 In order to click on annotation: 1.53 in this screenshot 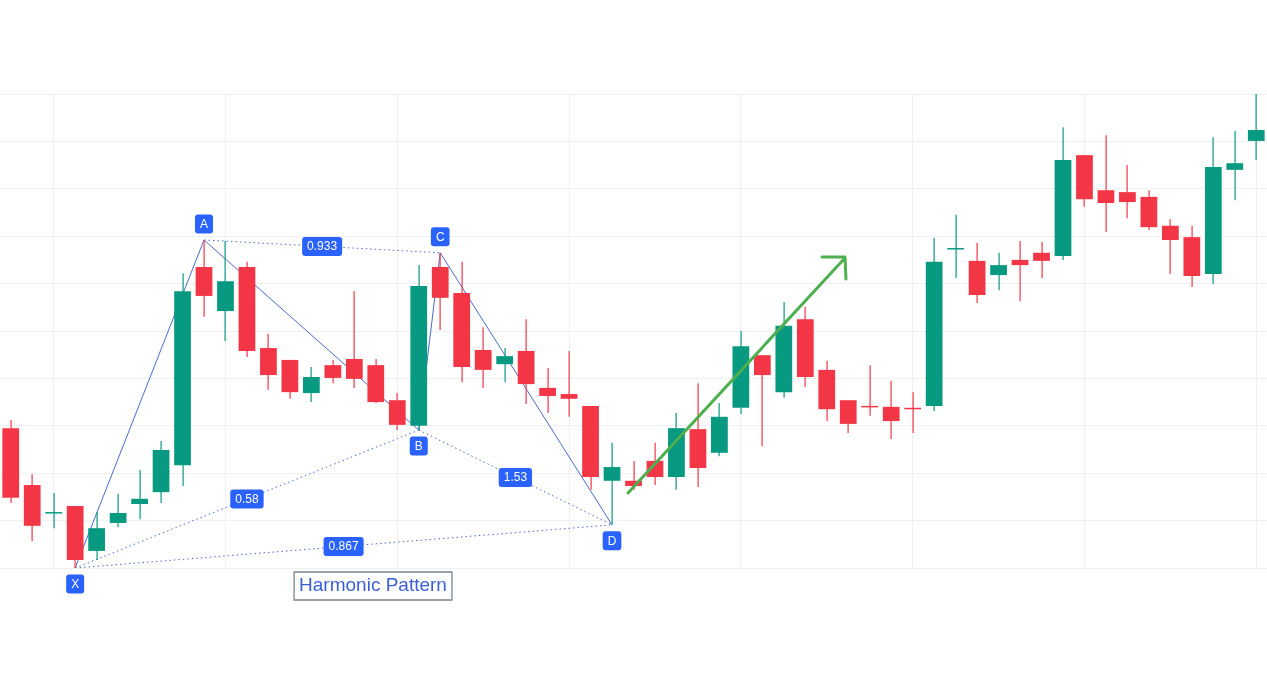, I will do `click(515, 477)`.